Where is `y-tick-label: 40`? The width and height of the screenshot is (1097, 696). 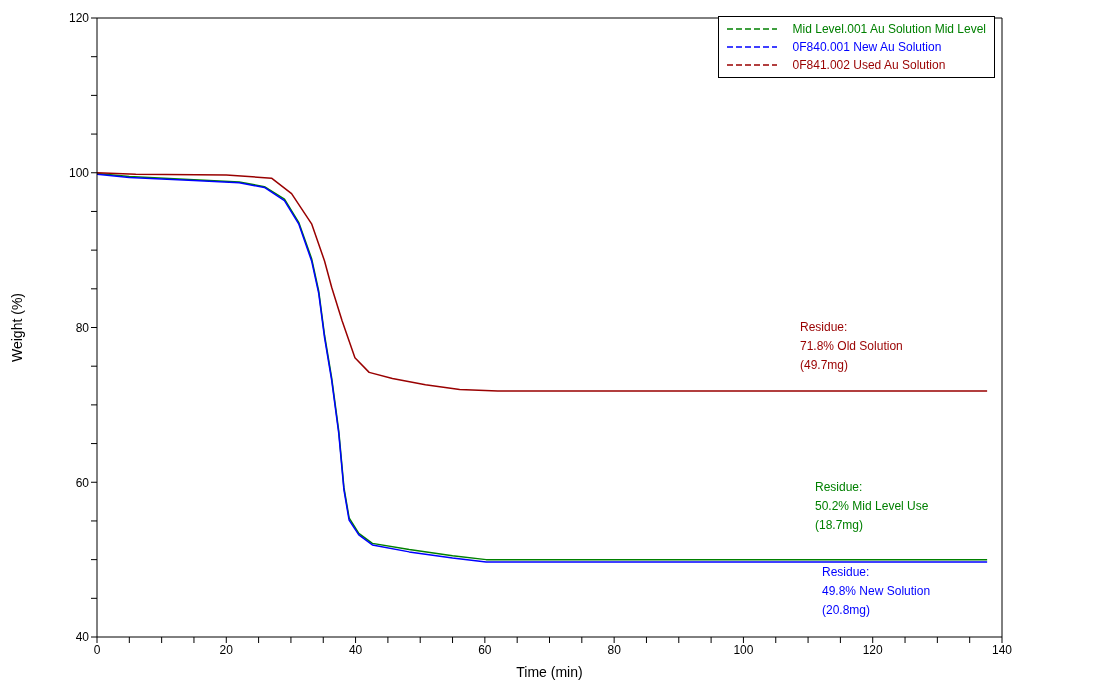 y-tick-label: 40 is located at coordinates (82, 637).